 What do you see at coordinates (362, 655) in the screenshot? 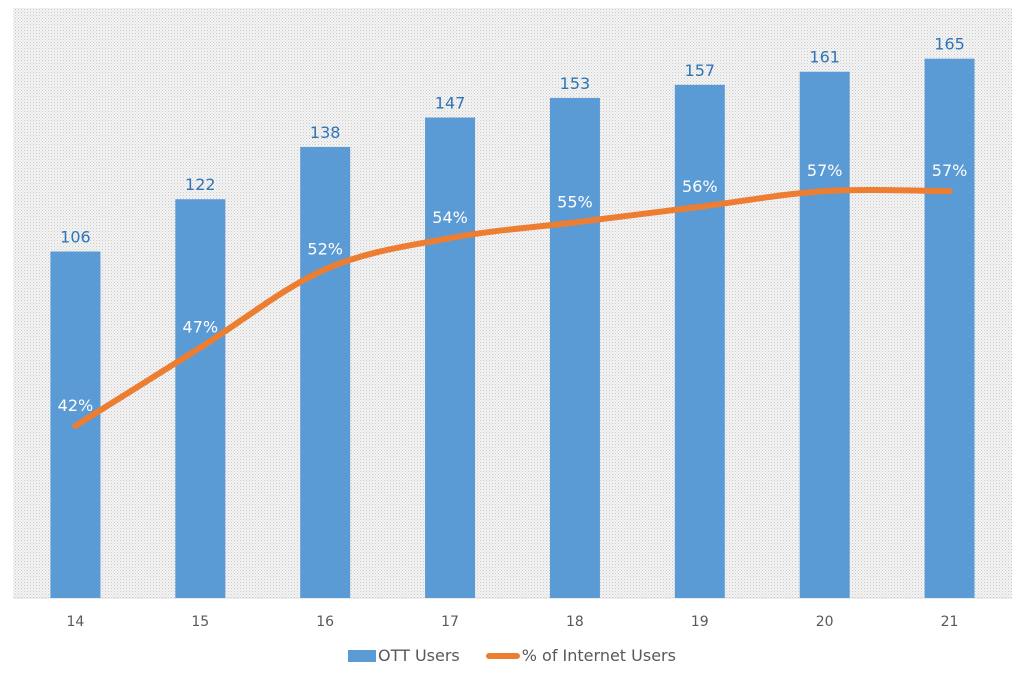
I see `legend-swatch-bar` at bounding box center [362, 655].